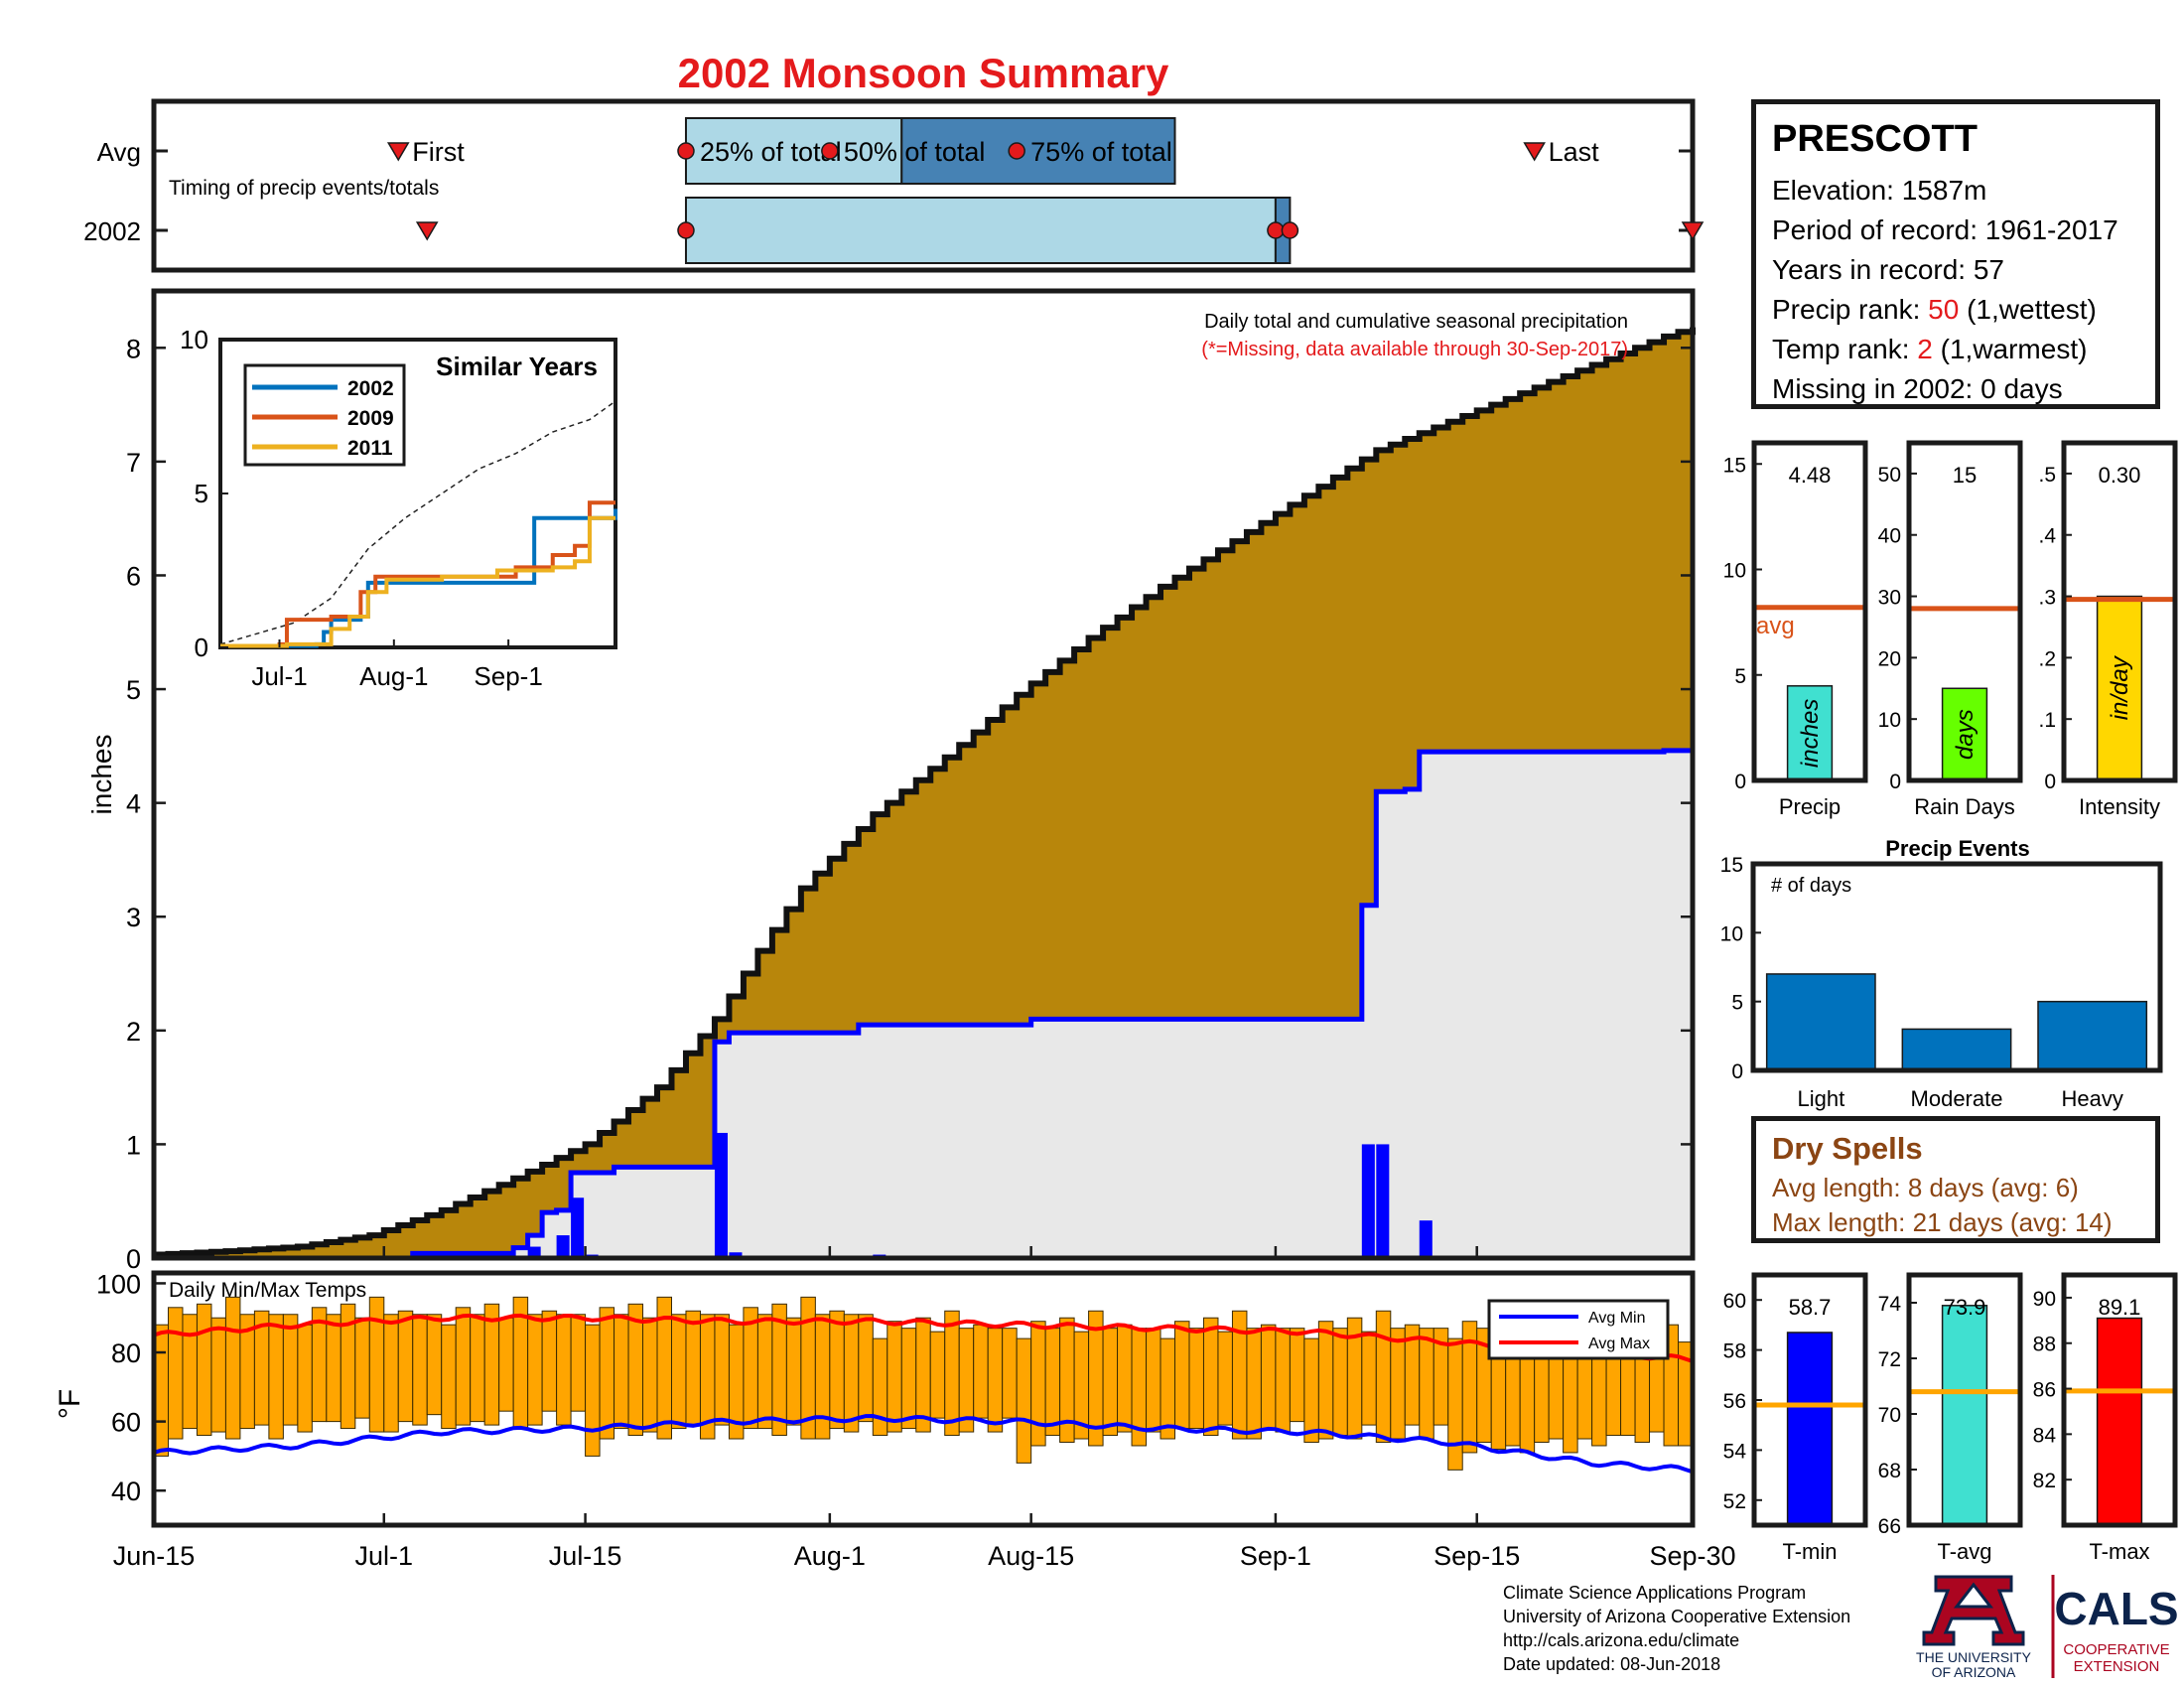 This screenshot has width=2184, height=1688. I want to click on precip-ylabel: inches, so click(101, 775).